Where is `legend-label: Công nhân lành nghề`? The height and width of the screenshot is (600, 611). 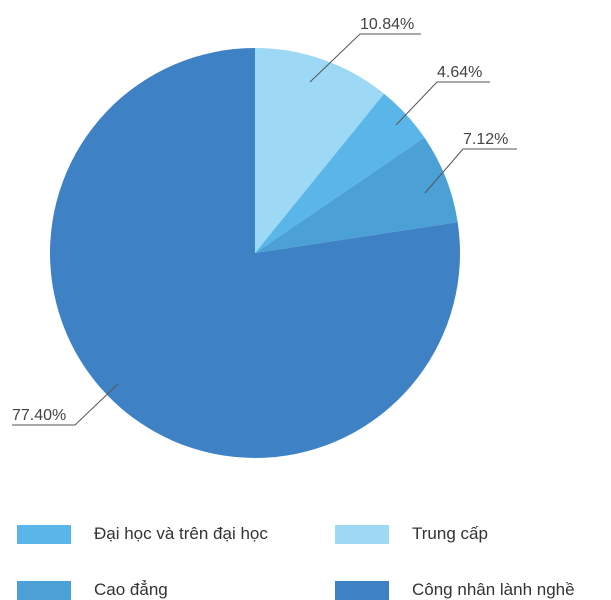 legend-label: Công nhân lành nghề is located at coordinates (493, 589).